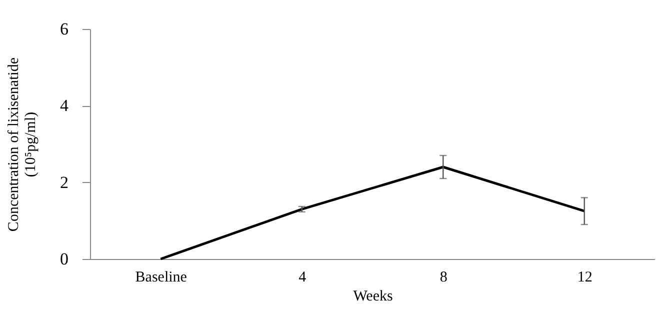  What do you see at coordinates (444, 278) in the screenshot?
I see `x-tick-label: 8` at bounding box center [444, 278].